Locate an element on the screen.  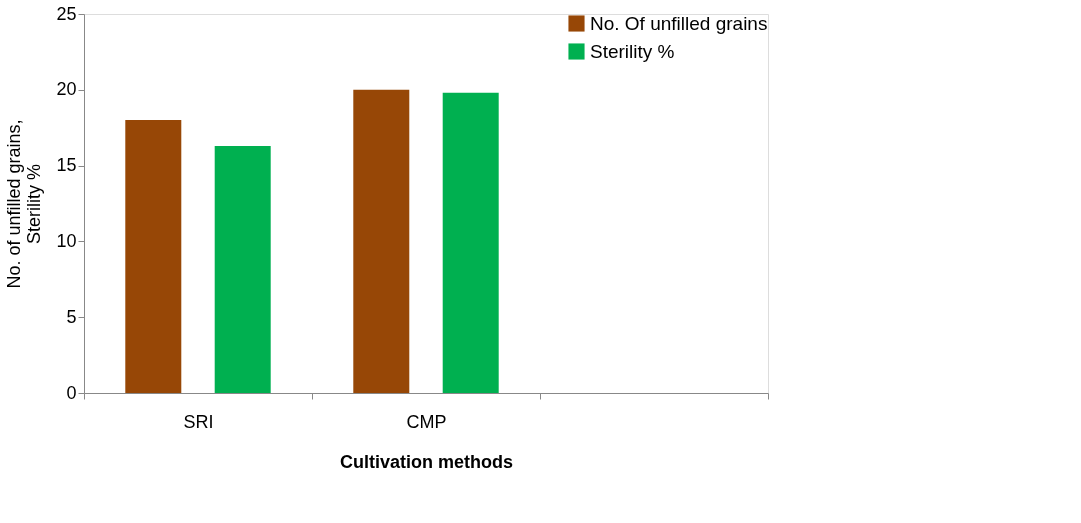
x-tick-label: SRI is located at coordinates (198, 421).